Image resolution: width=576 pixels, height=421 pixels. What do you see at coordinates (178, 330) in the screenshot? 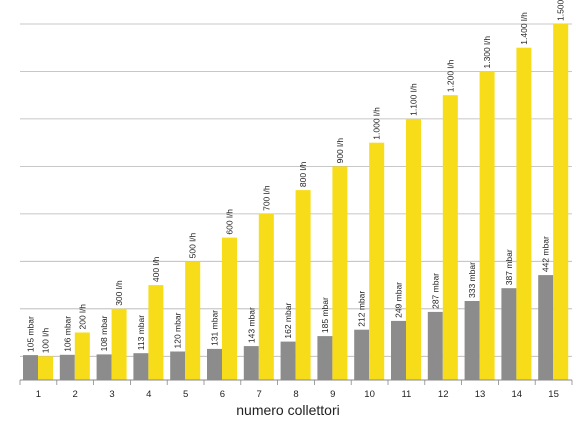
I see `pressure-label-5: 120 mbar` at bounding box center [178, 330].